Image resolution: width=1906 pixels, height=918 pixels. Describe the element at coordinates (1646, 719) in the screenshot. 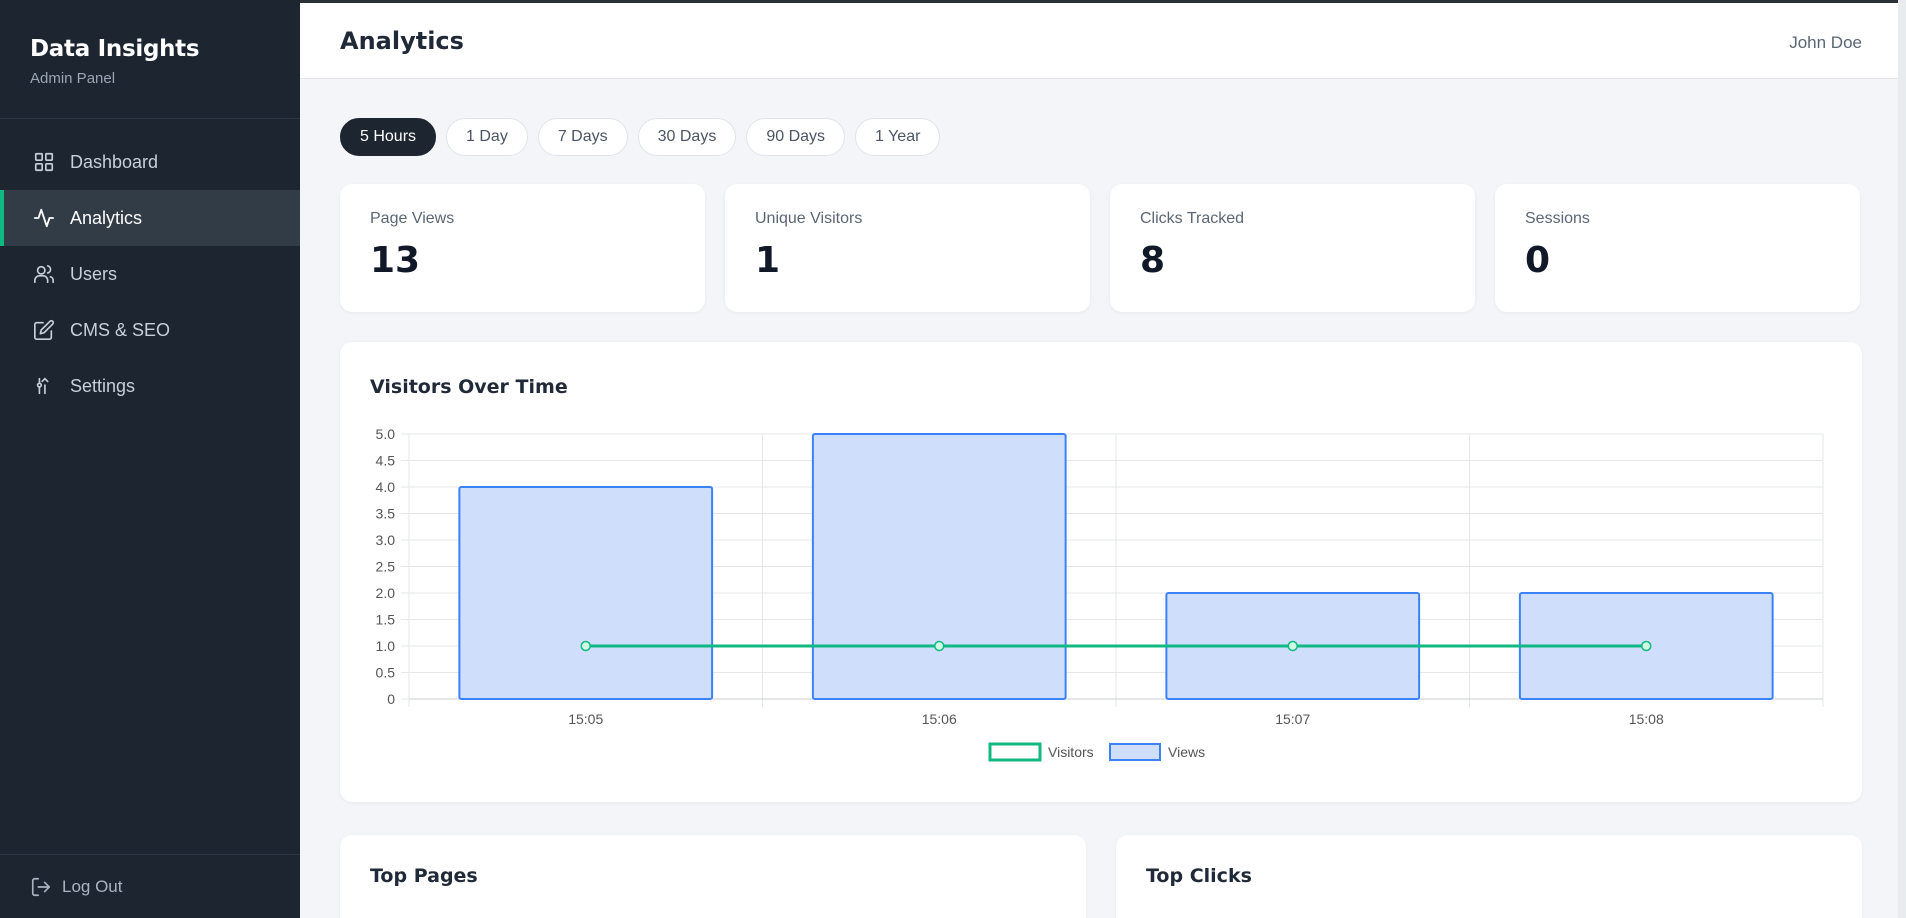

I see `x-tick-label: 15:08` at that location.